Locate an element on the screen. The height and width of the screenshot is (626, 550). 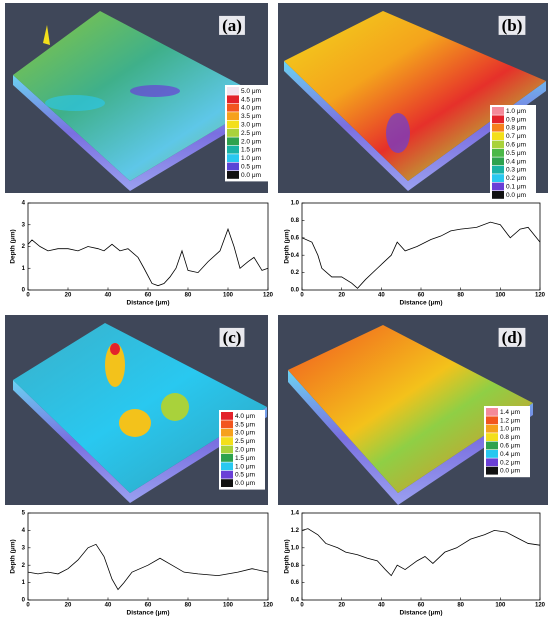
x-tick-label: 100 is located at coordinates (500, 296).